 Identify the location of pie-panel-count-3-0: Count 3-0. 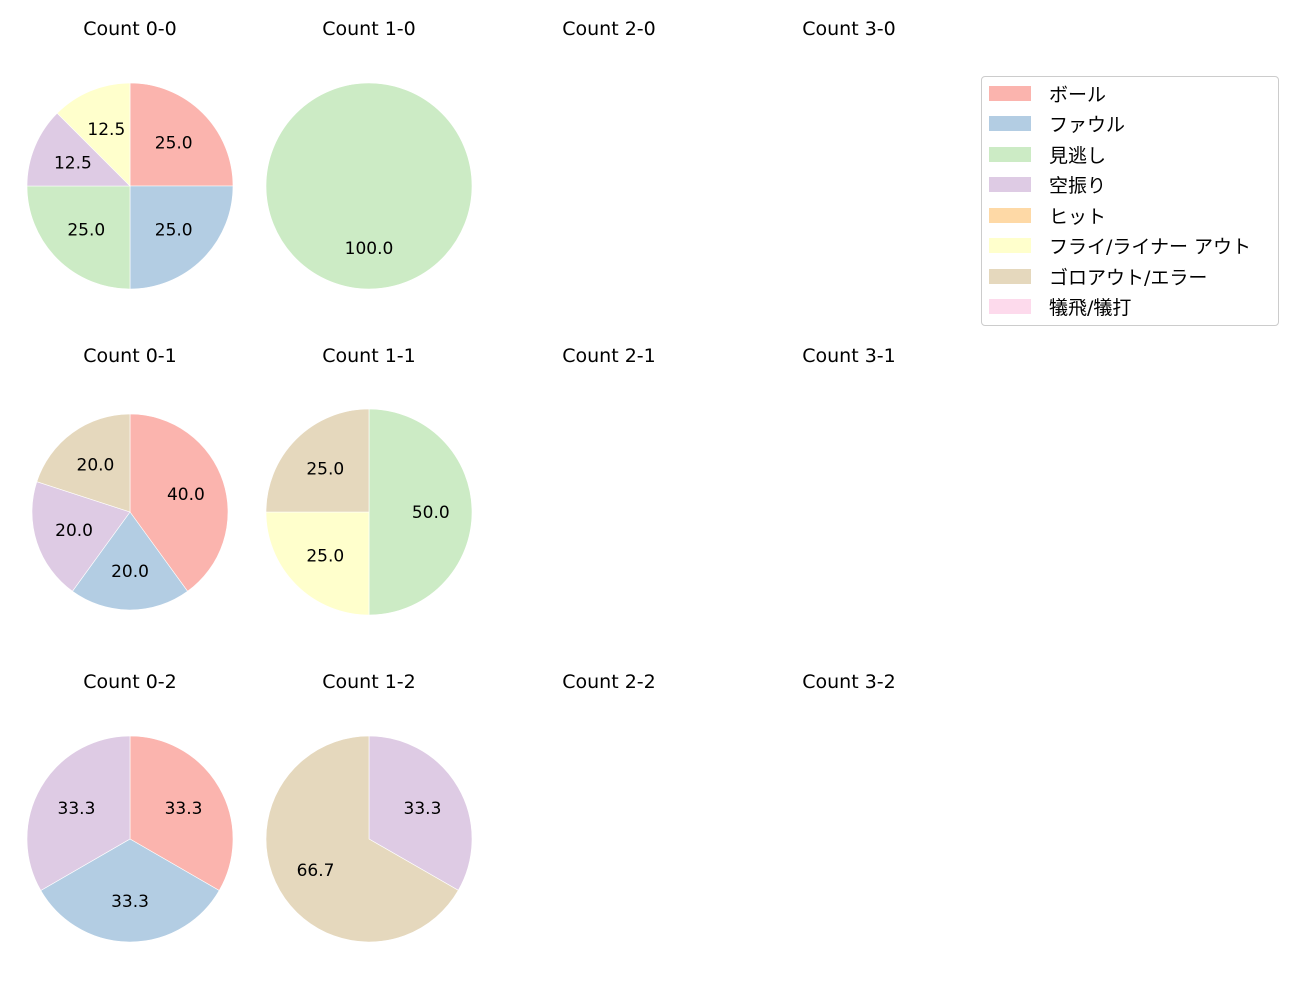
(849, 29).